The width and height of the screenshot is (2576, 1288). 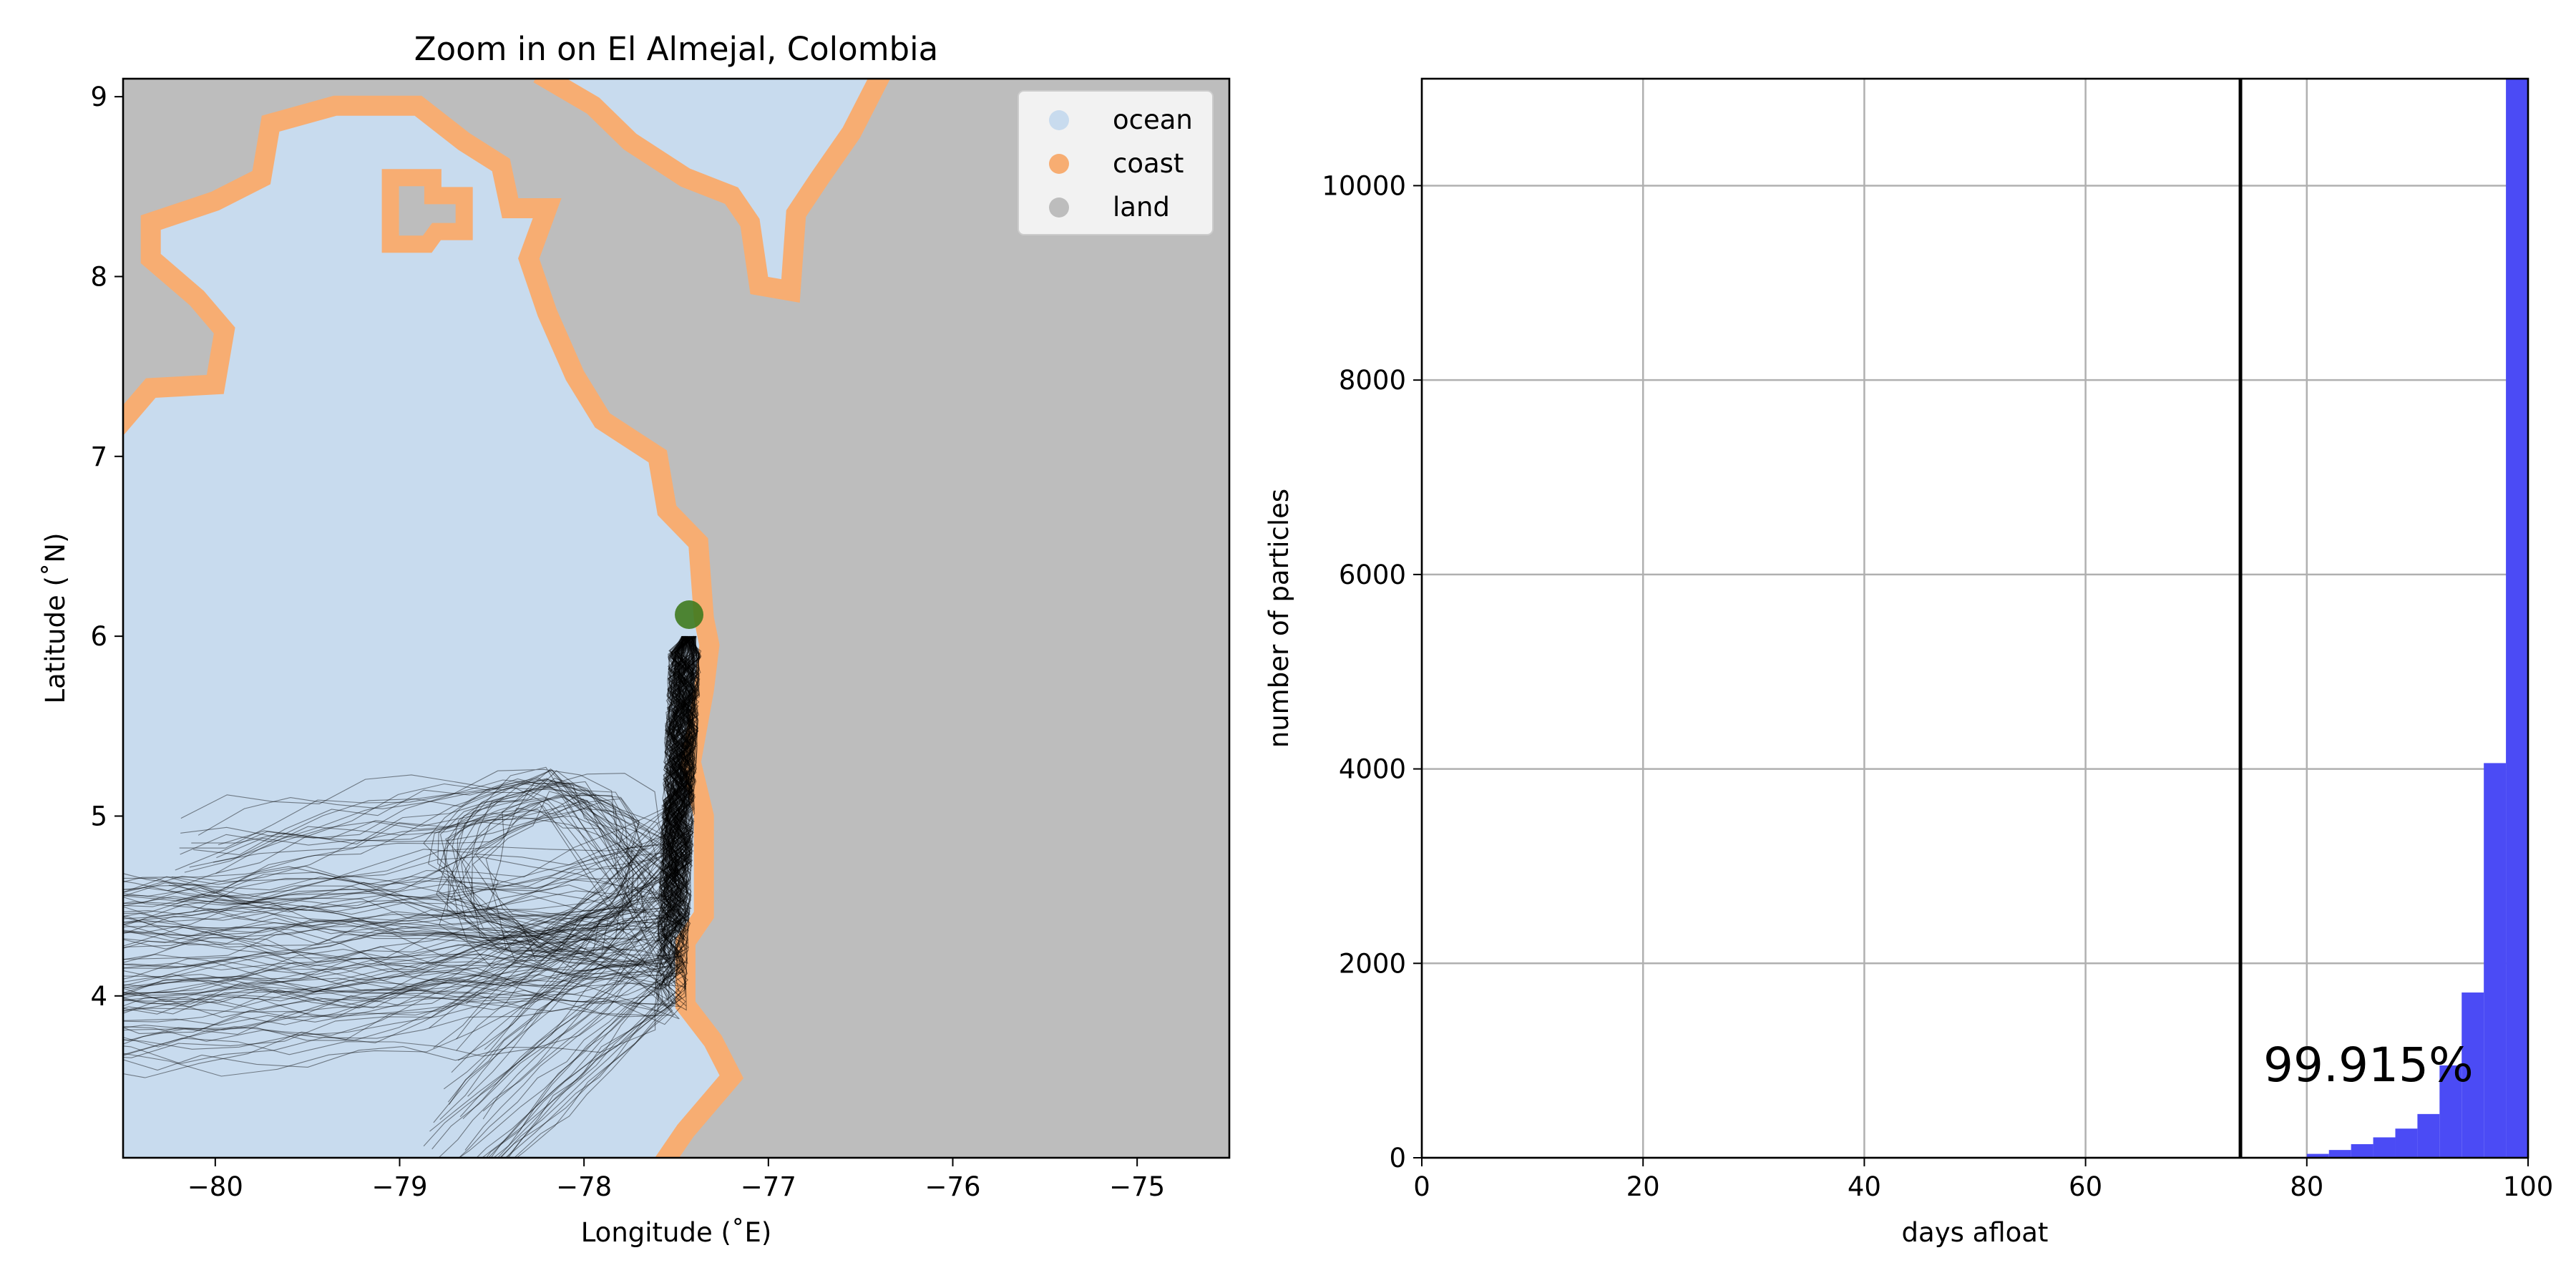 I want to click on legend-ocean-marker, so click(x=1059, y=120).